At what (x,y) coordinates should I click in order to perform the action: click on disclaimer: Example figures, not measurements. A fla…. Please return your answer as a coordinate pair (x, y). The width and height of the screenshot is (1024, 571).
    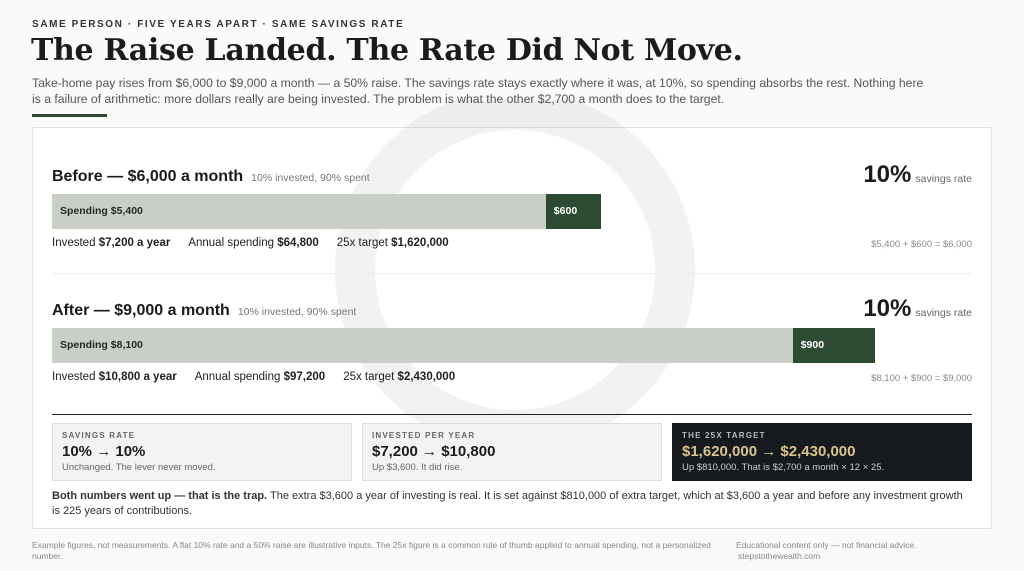
    Looking at the image, I should click on (371, 550).